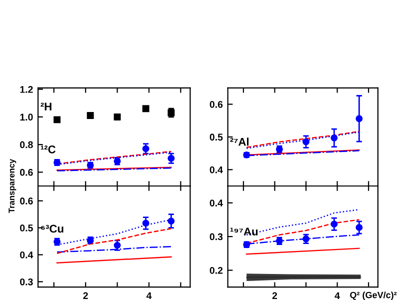 This screenshot has height=300, width=409. What do you see at coordinates (373, 296) in the screenshot?
I see `x-axis-title: Q² (GeV/c)²` at bounding box center [373, 296].